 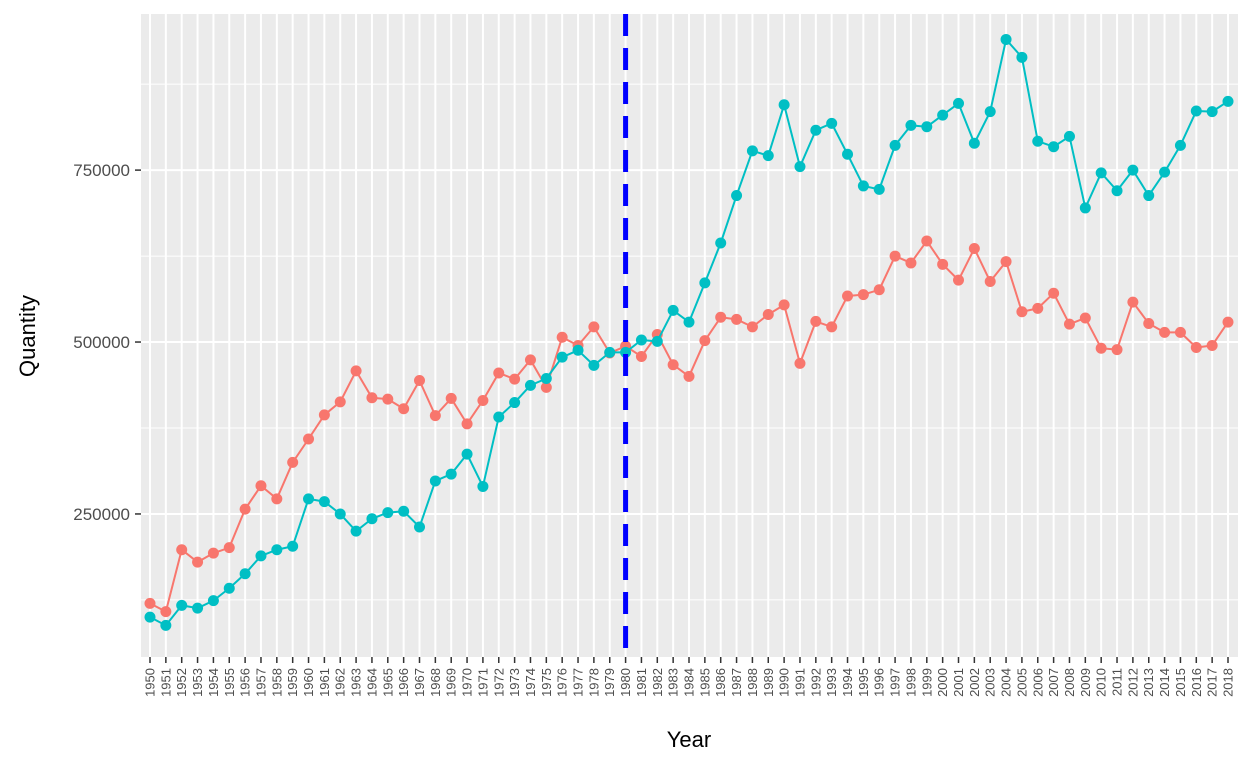 What do you see at coordinates (1180, 682) in the screenshot?
I see `x-tick-label: 2015` at bounding box center [1180, 682].